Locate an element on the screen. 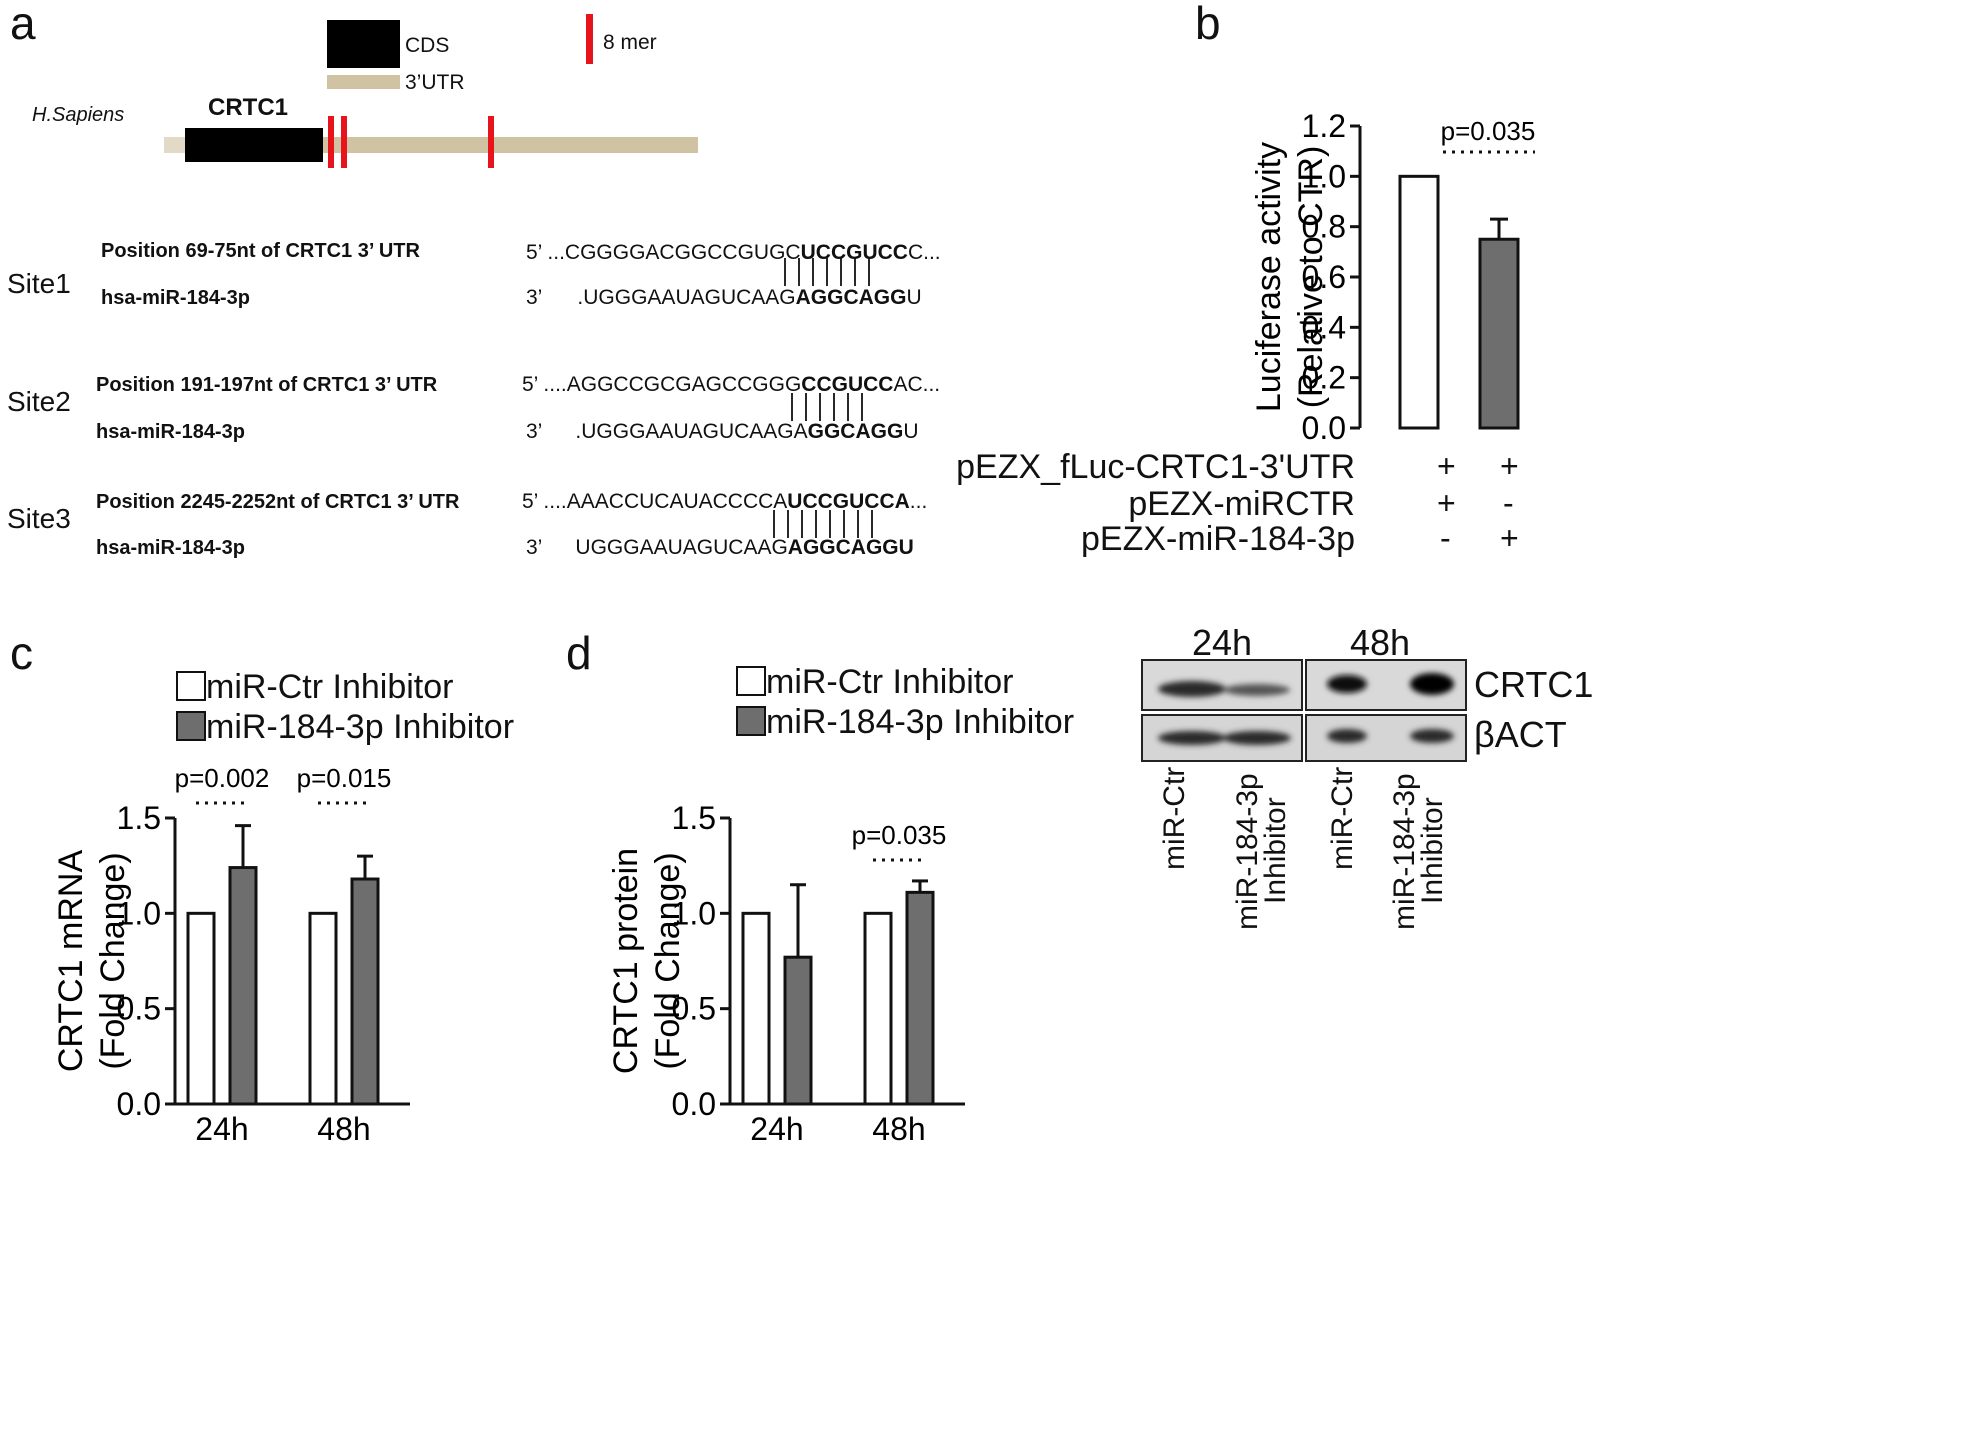 The height and width of the screenshot is (1431, 1965). band-bact-lane1 is located at coordinates (1192, 738).